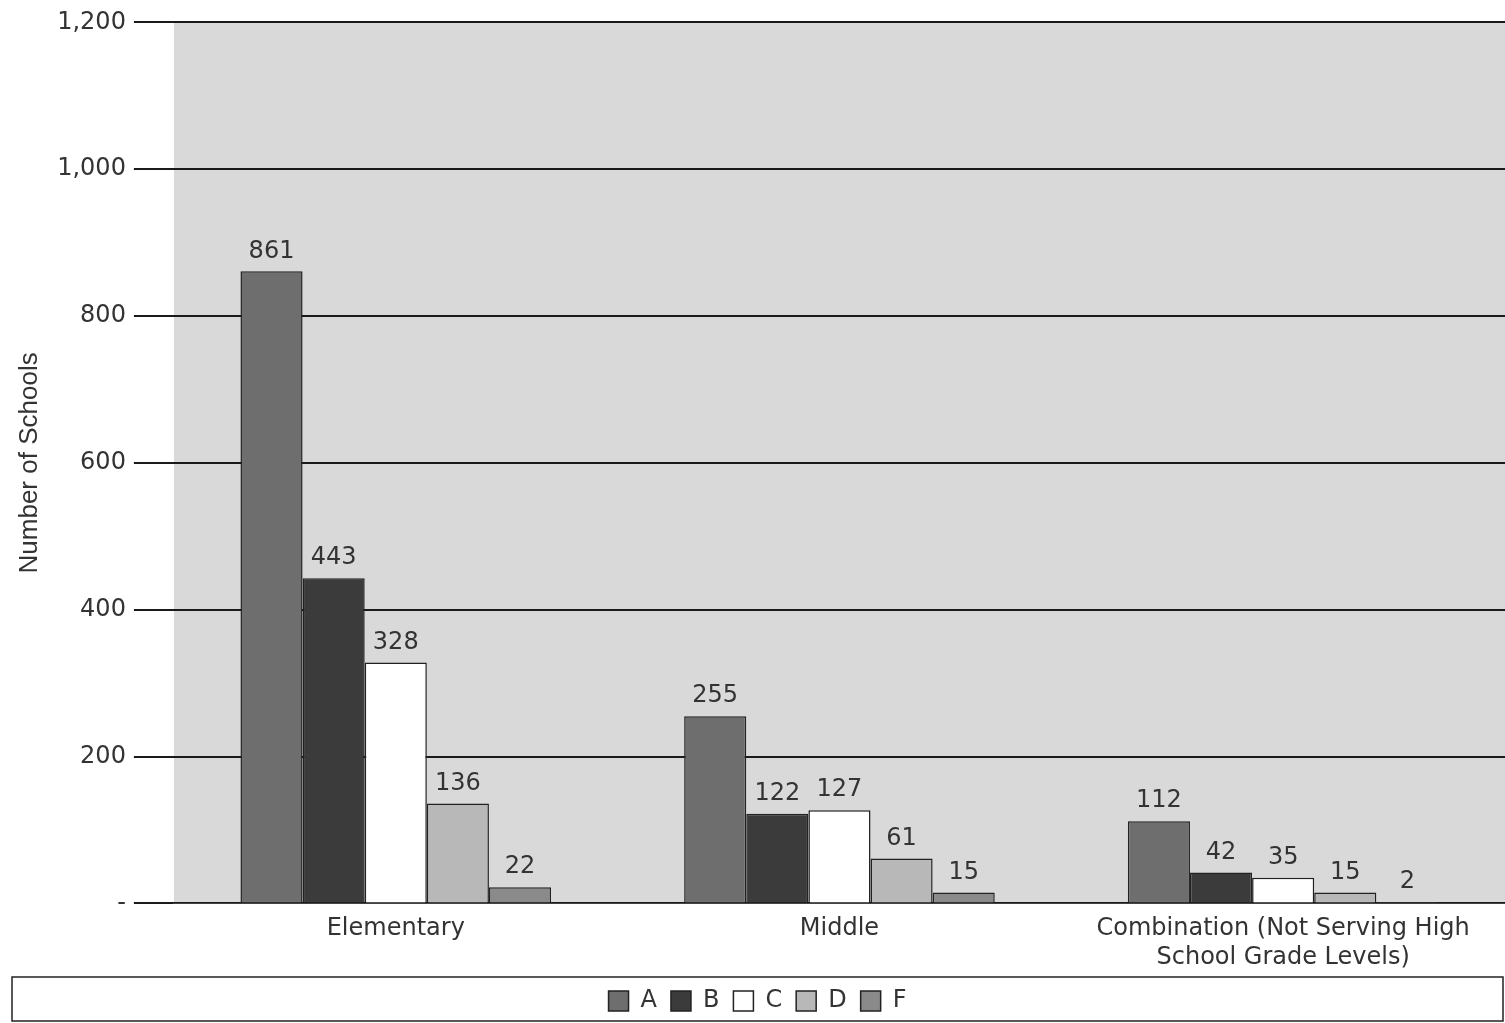 Image resolution: width=1505 pixels, height=1023 pixels. Describe the element at coordinates (1221, 850) in the screenshot. I see `data-label: 42` at that location.